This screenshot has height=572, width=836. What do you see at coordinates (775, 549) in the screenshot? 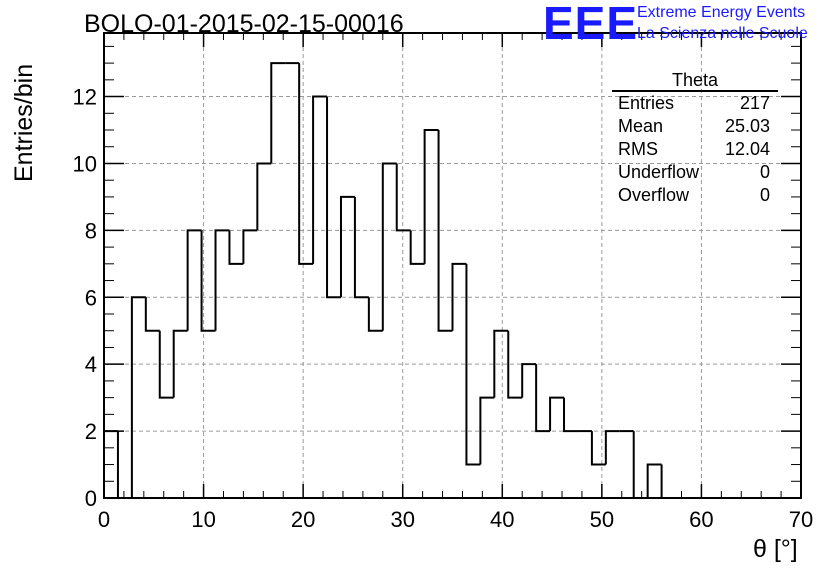
I see `x-axis-label: θ [°]` at bounding box center [775, 549].